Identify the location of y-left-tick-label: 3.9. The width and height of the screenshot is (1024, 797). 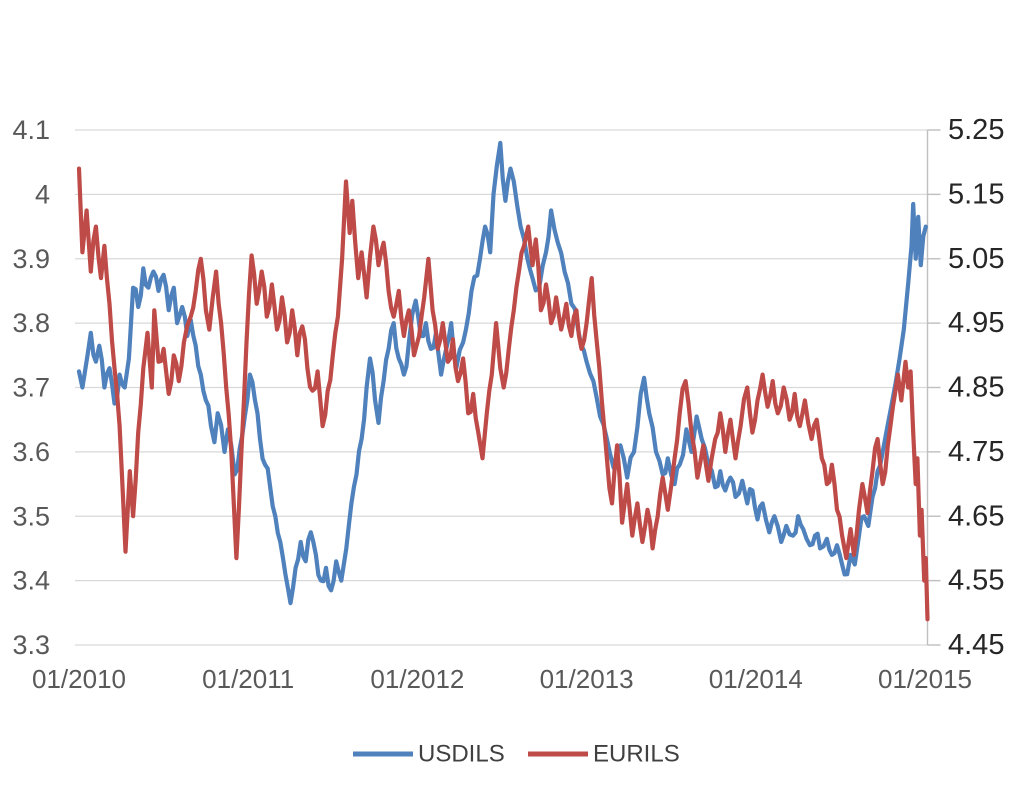
(31, 259).